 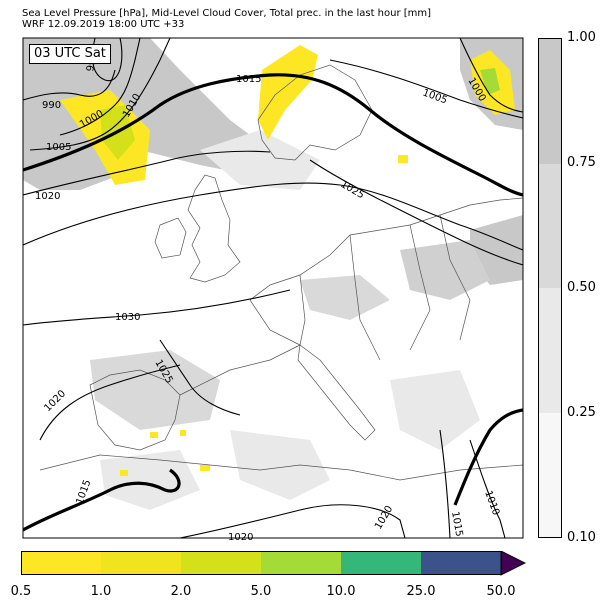 I want to click on precip-colorbar, so click(x=273, y=563).